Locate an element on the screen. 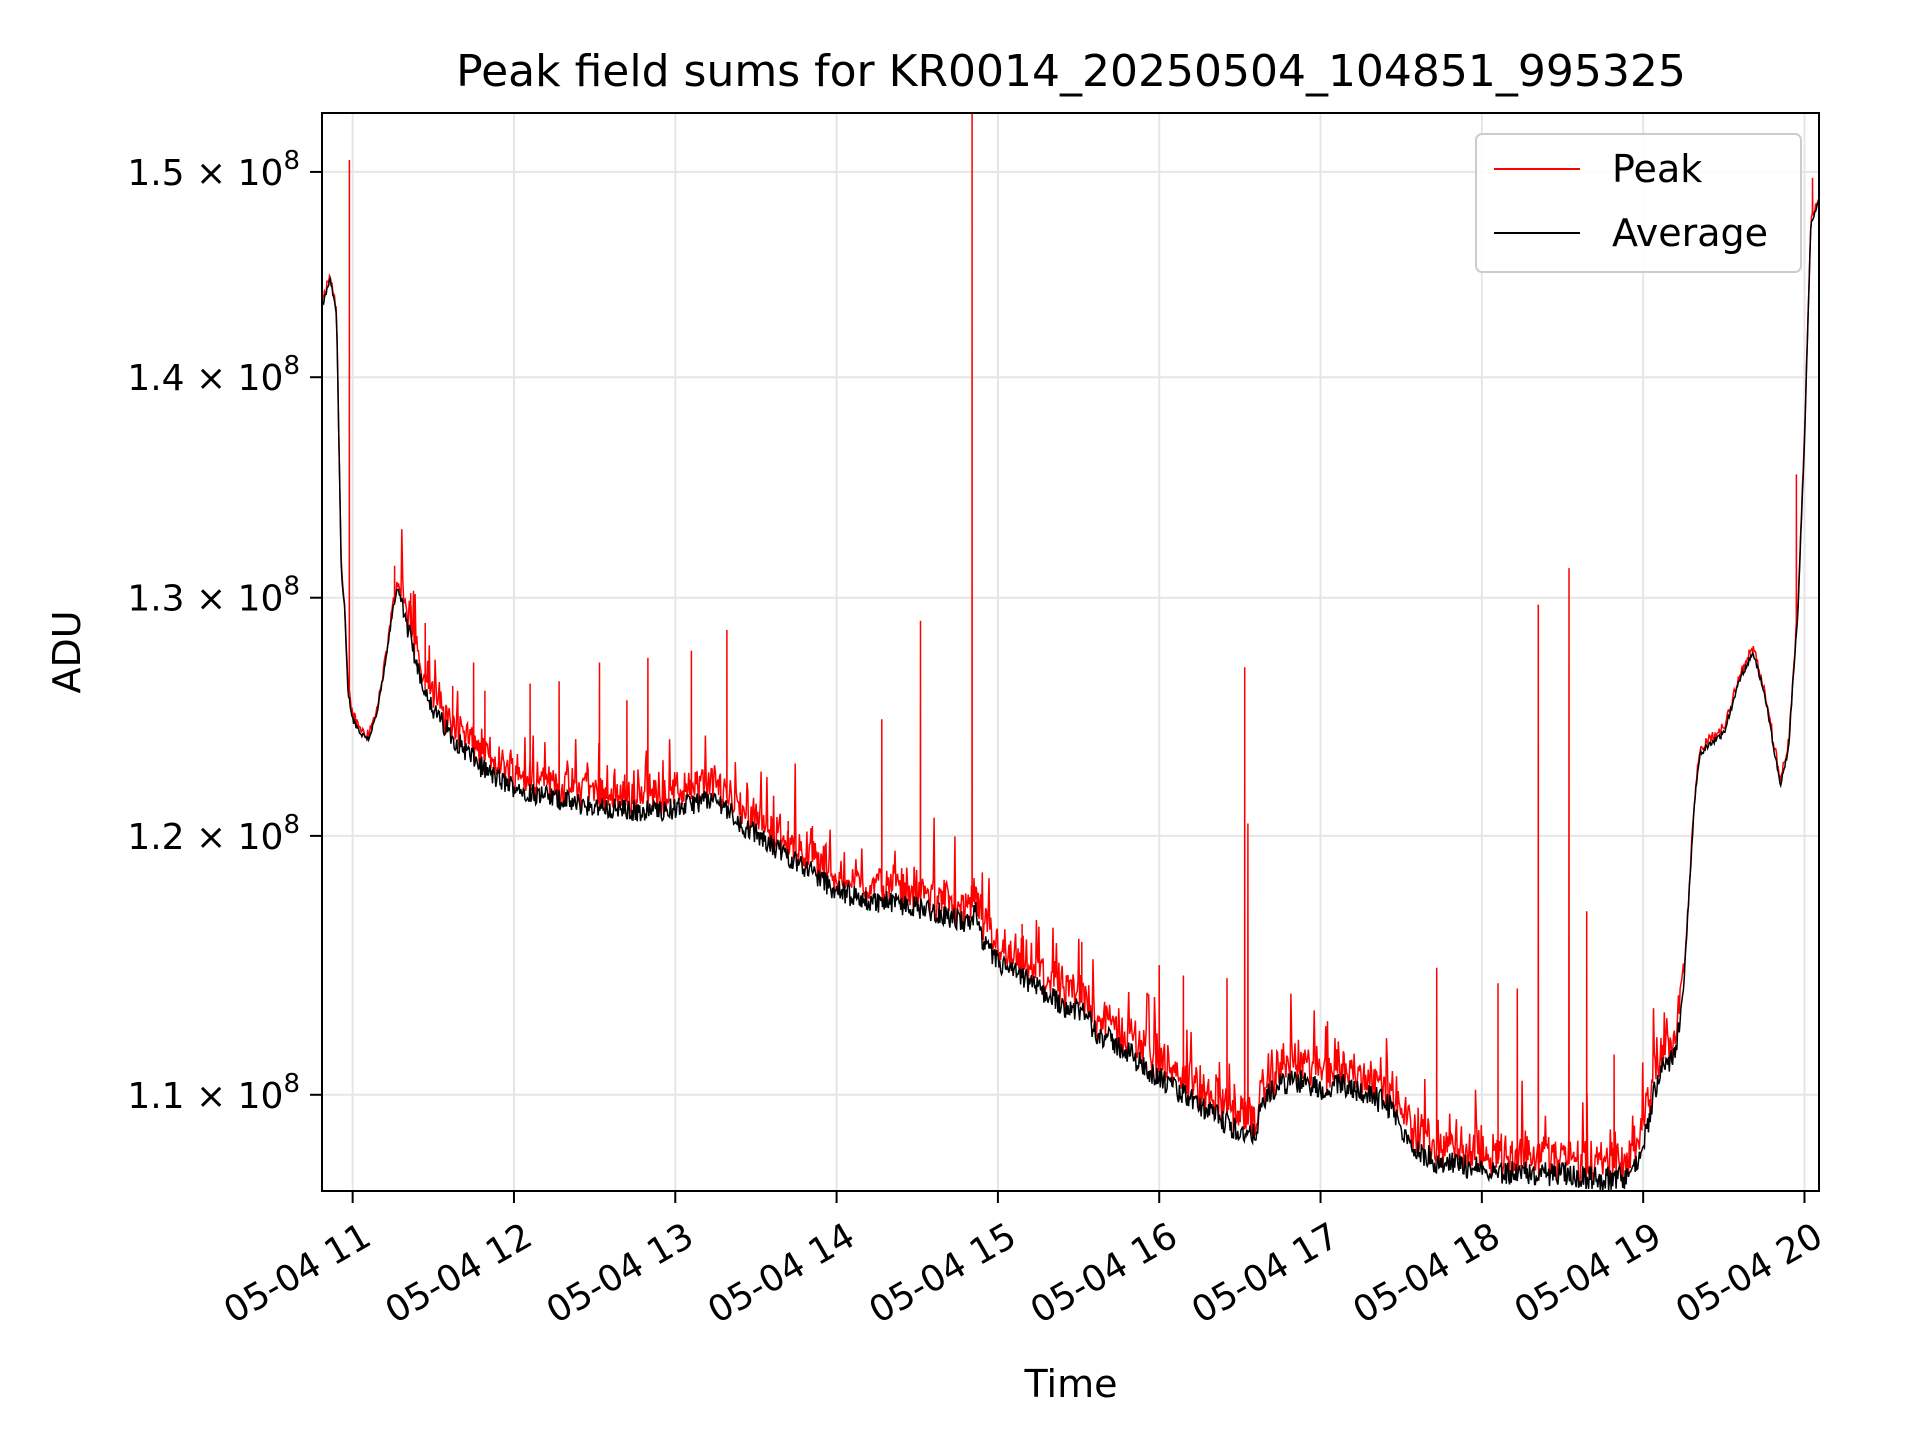  x-tick-label: 05-04 17 is located at coordinates (1265, 1273).